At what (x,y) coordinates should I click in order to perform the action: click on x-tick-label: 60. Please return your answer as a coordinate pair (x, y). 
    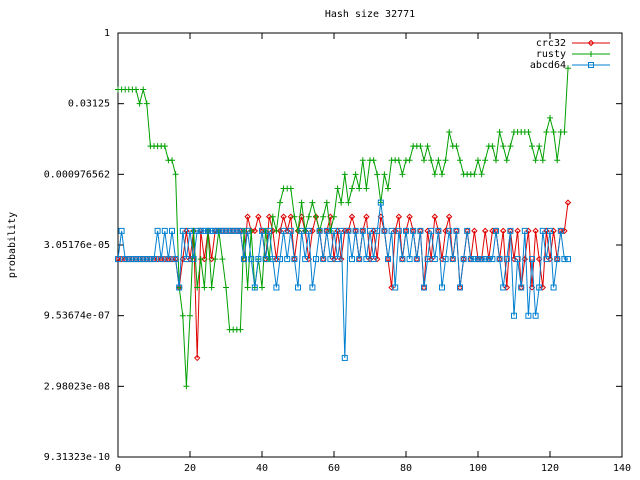
    Looking at the image, I should click on (334, 468).